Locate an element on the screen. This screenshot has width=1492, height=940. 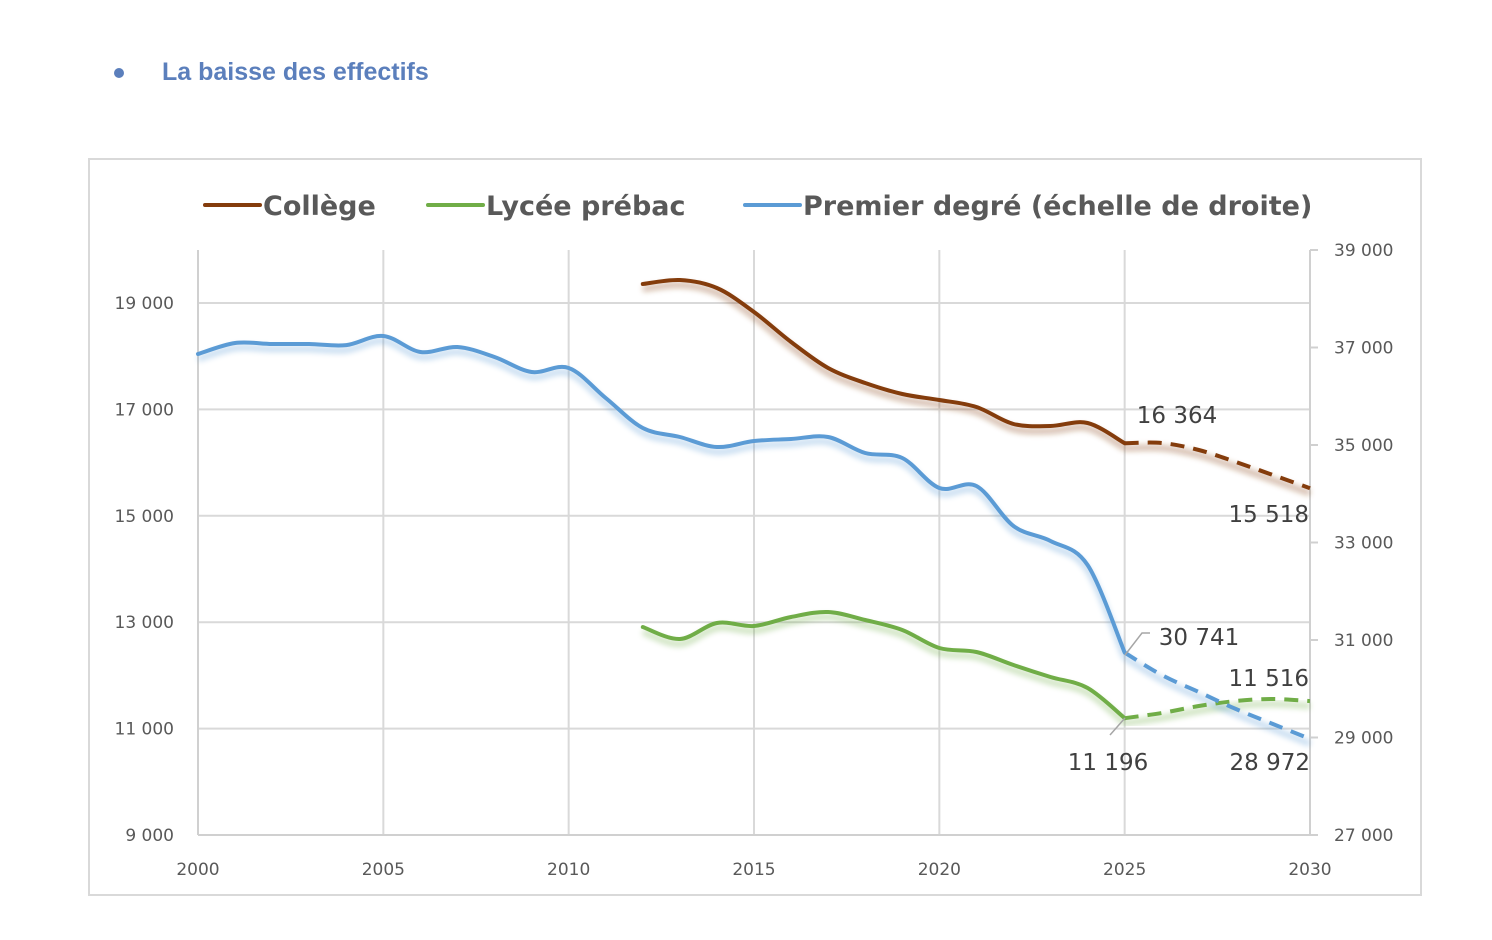
series-2-forecast-line is located at coordinates (1217, 695).